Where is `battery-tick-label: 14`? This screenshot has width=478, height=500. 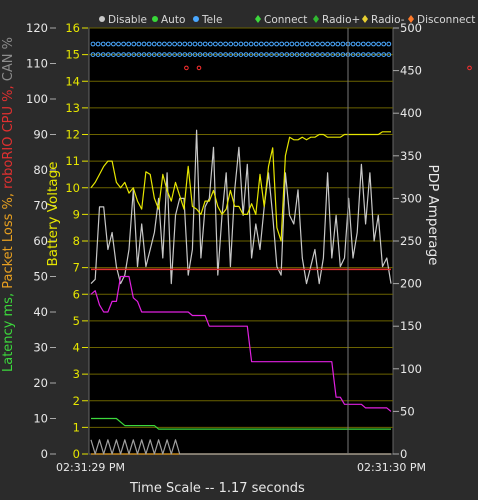
battery-tick-label: 14 is located at coordinates (72, 81).